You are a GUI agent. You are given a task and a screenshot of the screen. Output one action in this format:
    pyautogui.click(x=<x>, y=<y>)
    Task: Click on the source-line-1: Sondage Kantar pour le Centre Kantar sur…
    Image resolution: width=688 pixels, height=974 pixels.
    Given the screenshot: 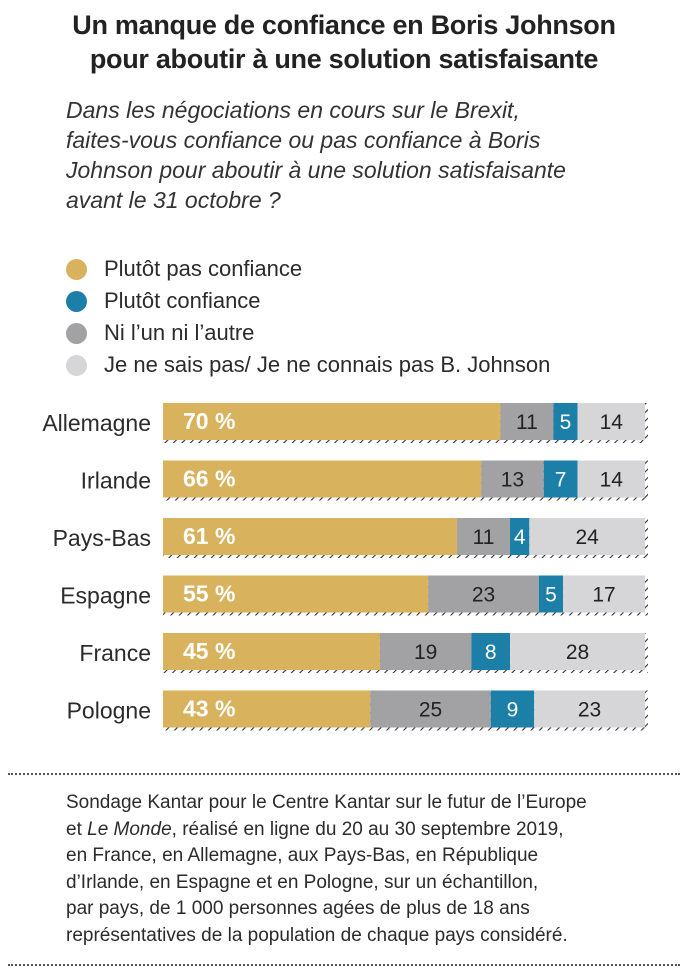 What is the action you would take?
    pyautogui.click(x=326, y=802)
    